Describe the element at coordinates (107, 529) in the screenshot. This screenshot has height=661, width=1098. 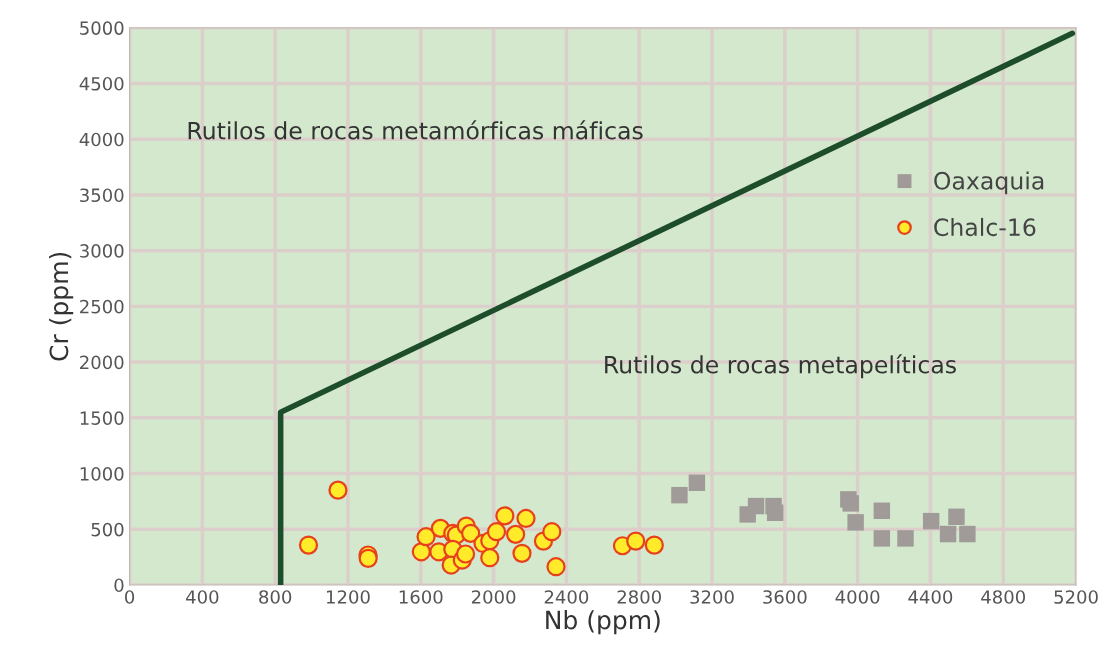
I see `y-tick-label: 500` at that location.